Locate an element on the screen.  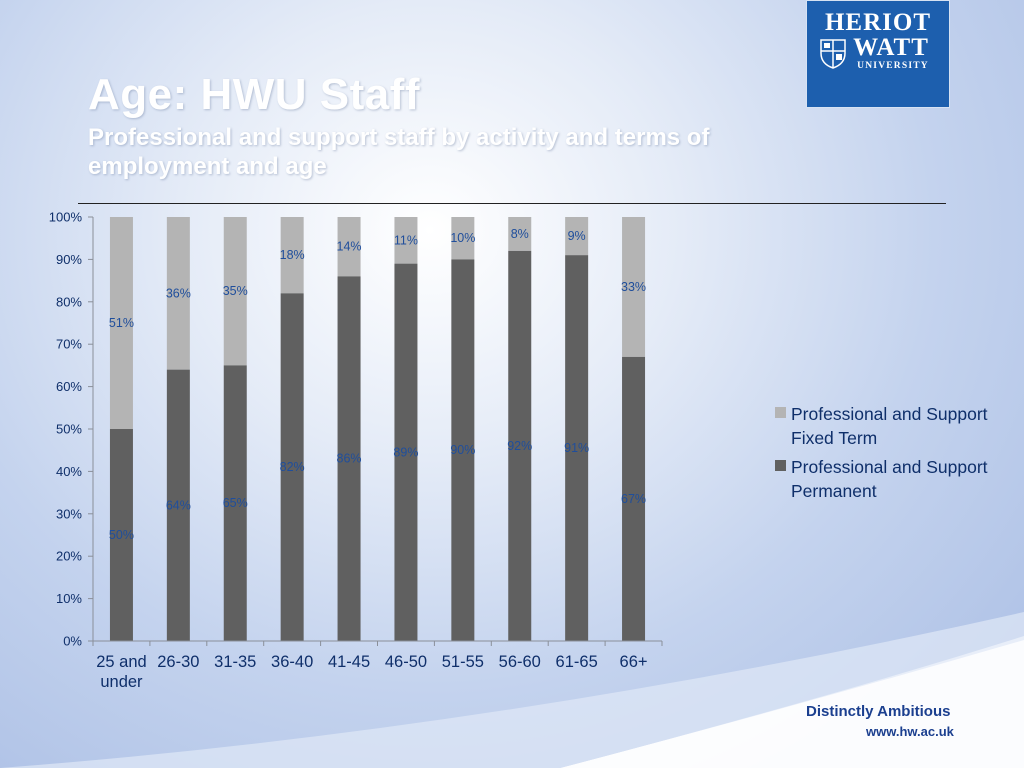
x-tick-label: under is located at coordinates (121, 682).